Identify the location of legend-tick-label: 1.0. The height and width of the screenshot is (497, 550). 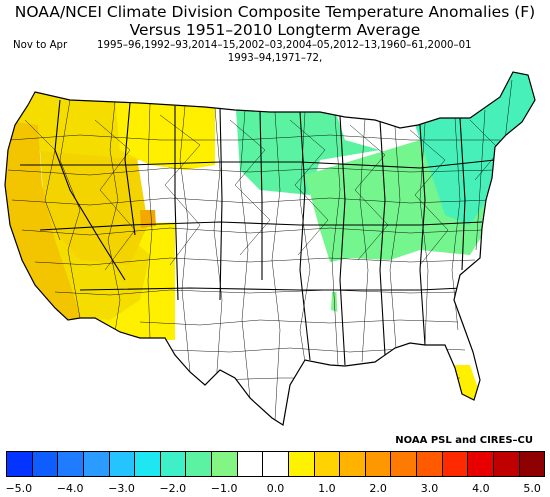
(327, 488).